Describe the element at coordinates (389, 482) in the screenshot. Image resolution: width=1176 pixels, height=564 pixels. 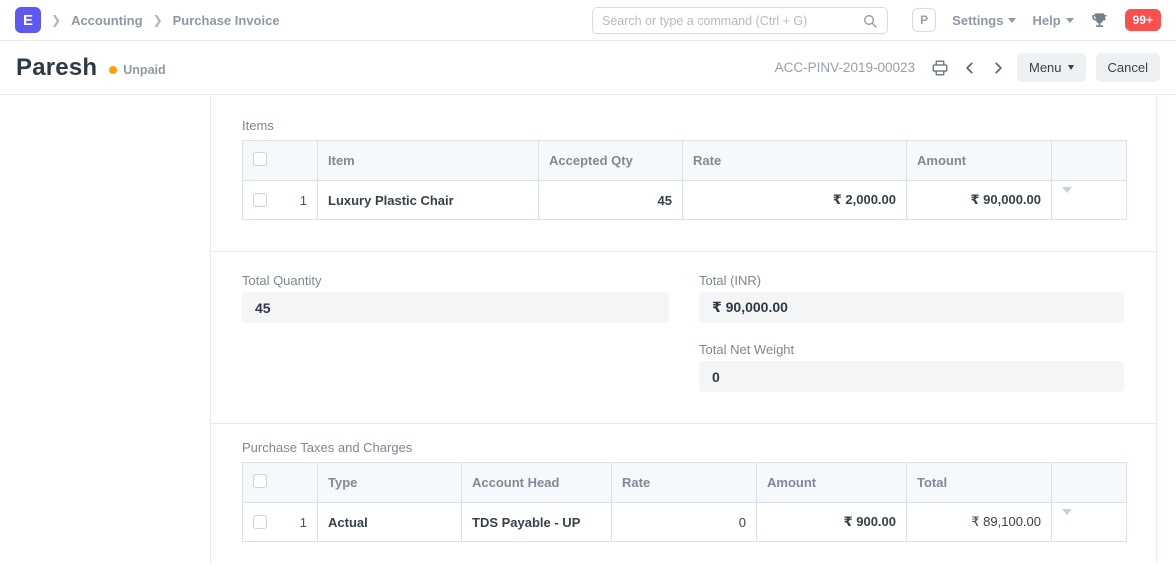
I see `taxes-header-type: Type` at that location.